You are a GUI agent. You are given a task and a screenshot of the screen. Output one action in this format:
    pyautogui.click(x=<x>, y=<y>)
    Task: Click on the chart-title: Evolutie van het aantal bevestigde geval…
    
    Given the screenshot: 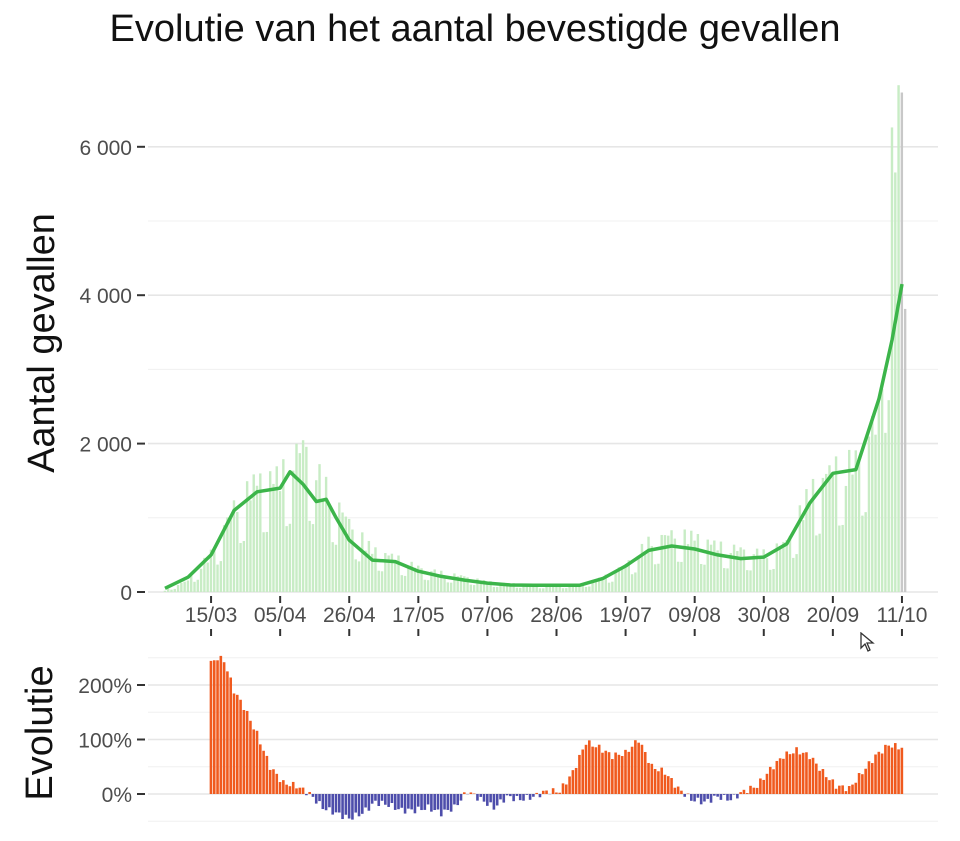 What is the action you would take?
    pyautogui.click(x=475, y=29)
    